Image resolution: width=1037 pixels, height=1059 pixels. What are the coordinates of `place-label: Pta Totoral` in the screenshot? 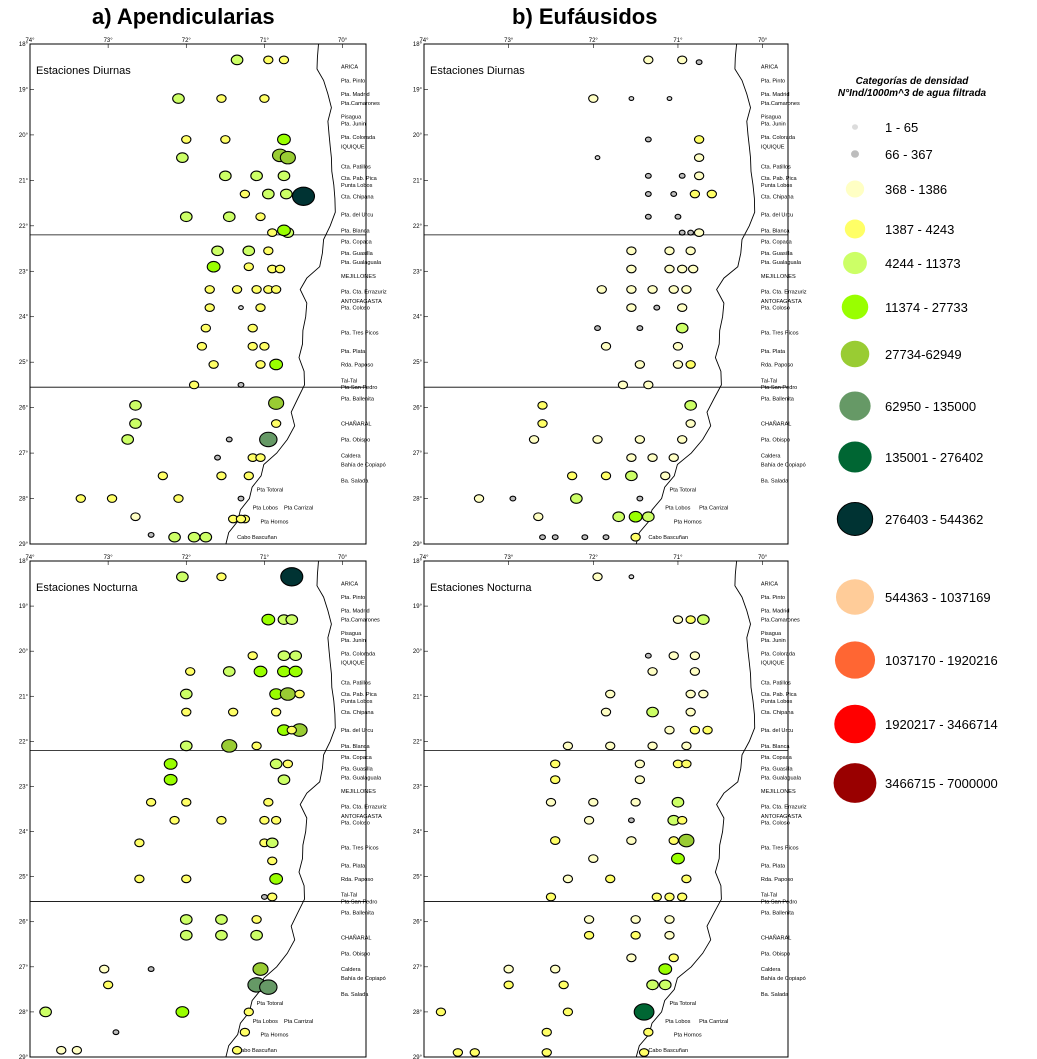 It's located at (270, 490).